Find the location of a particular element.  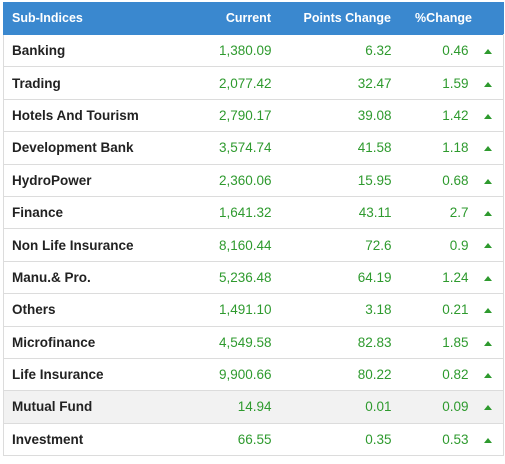

percent-change-value: 1.24 is located at coordinates (432, 277).